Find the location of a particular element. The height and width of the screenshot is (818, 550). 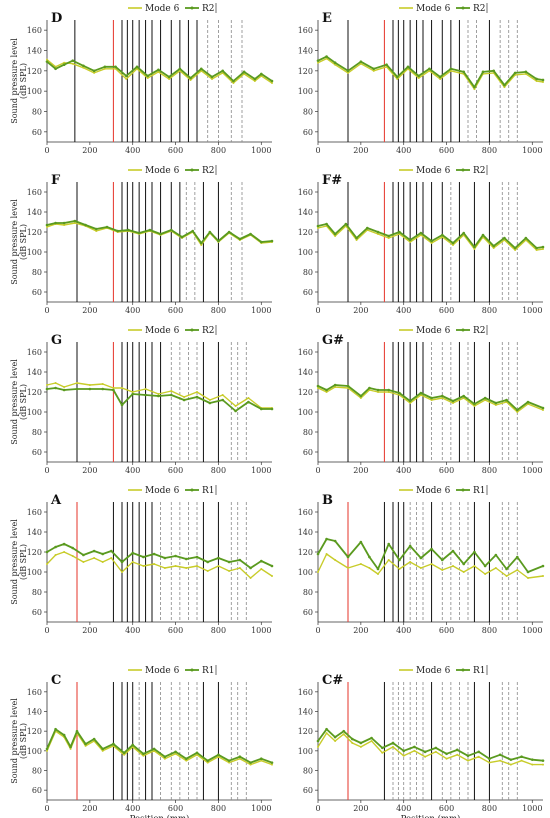

legend-label-mode6: Mode 6 is located at coordinates (433, 9).